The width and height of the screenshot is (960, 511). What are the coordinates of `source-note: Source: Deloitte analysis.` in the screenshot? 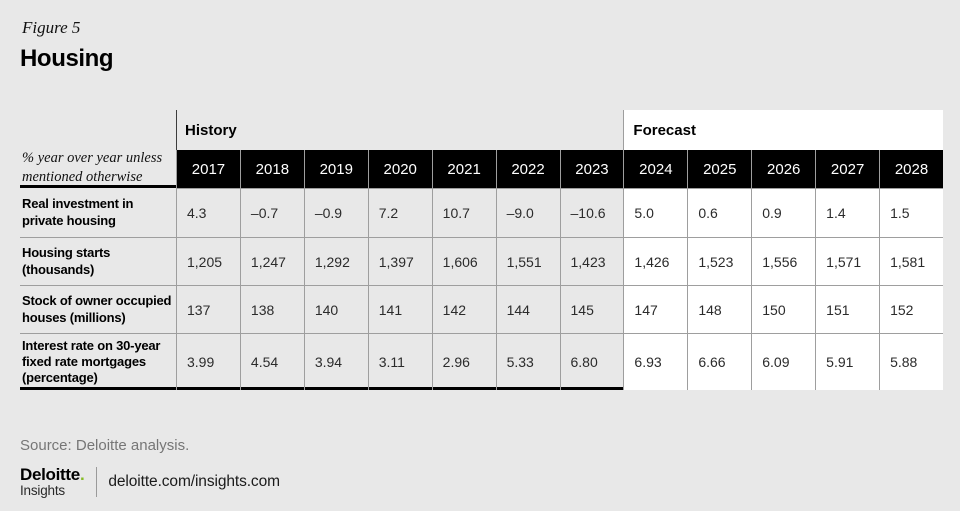 It's located at (105, 445).